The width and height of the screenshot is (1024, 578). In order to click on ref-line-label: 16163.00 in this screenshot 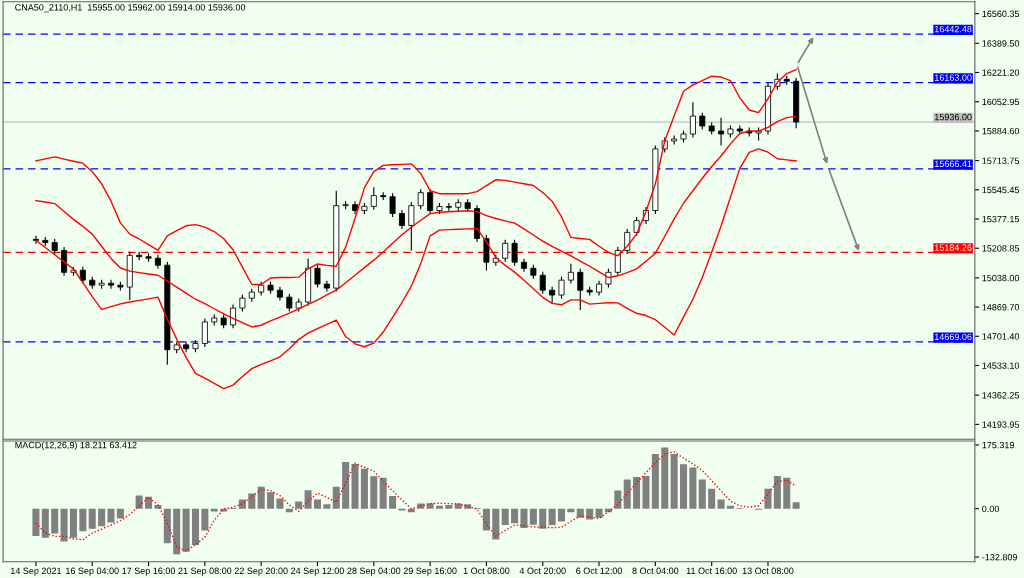, I will do `click(953, 77)`.